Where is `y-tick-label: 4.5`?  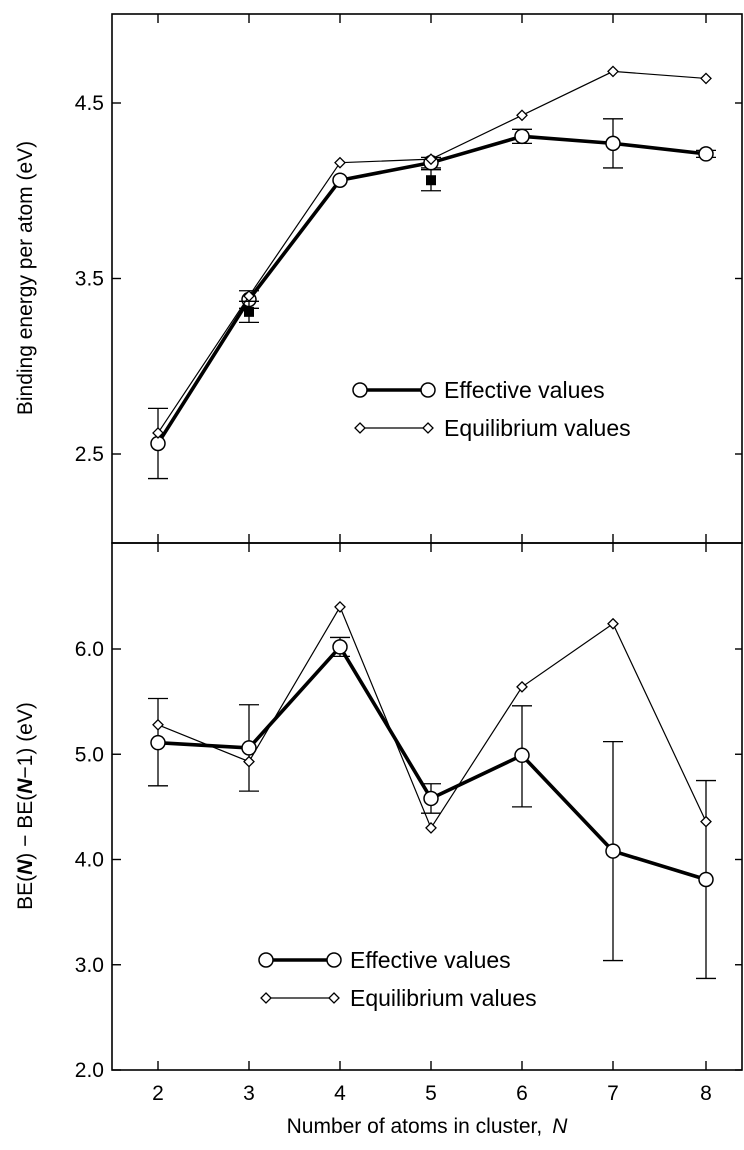
y-tick-label: 4.5 is located at coordinates (89, 103).